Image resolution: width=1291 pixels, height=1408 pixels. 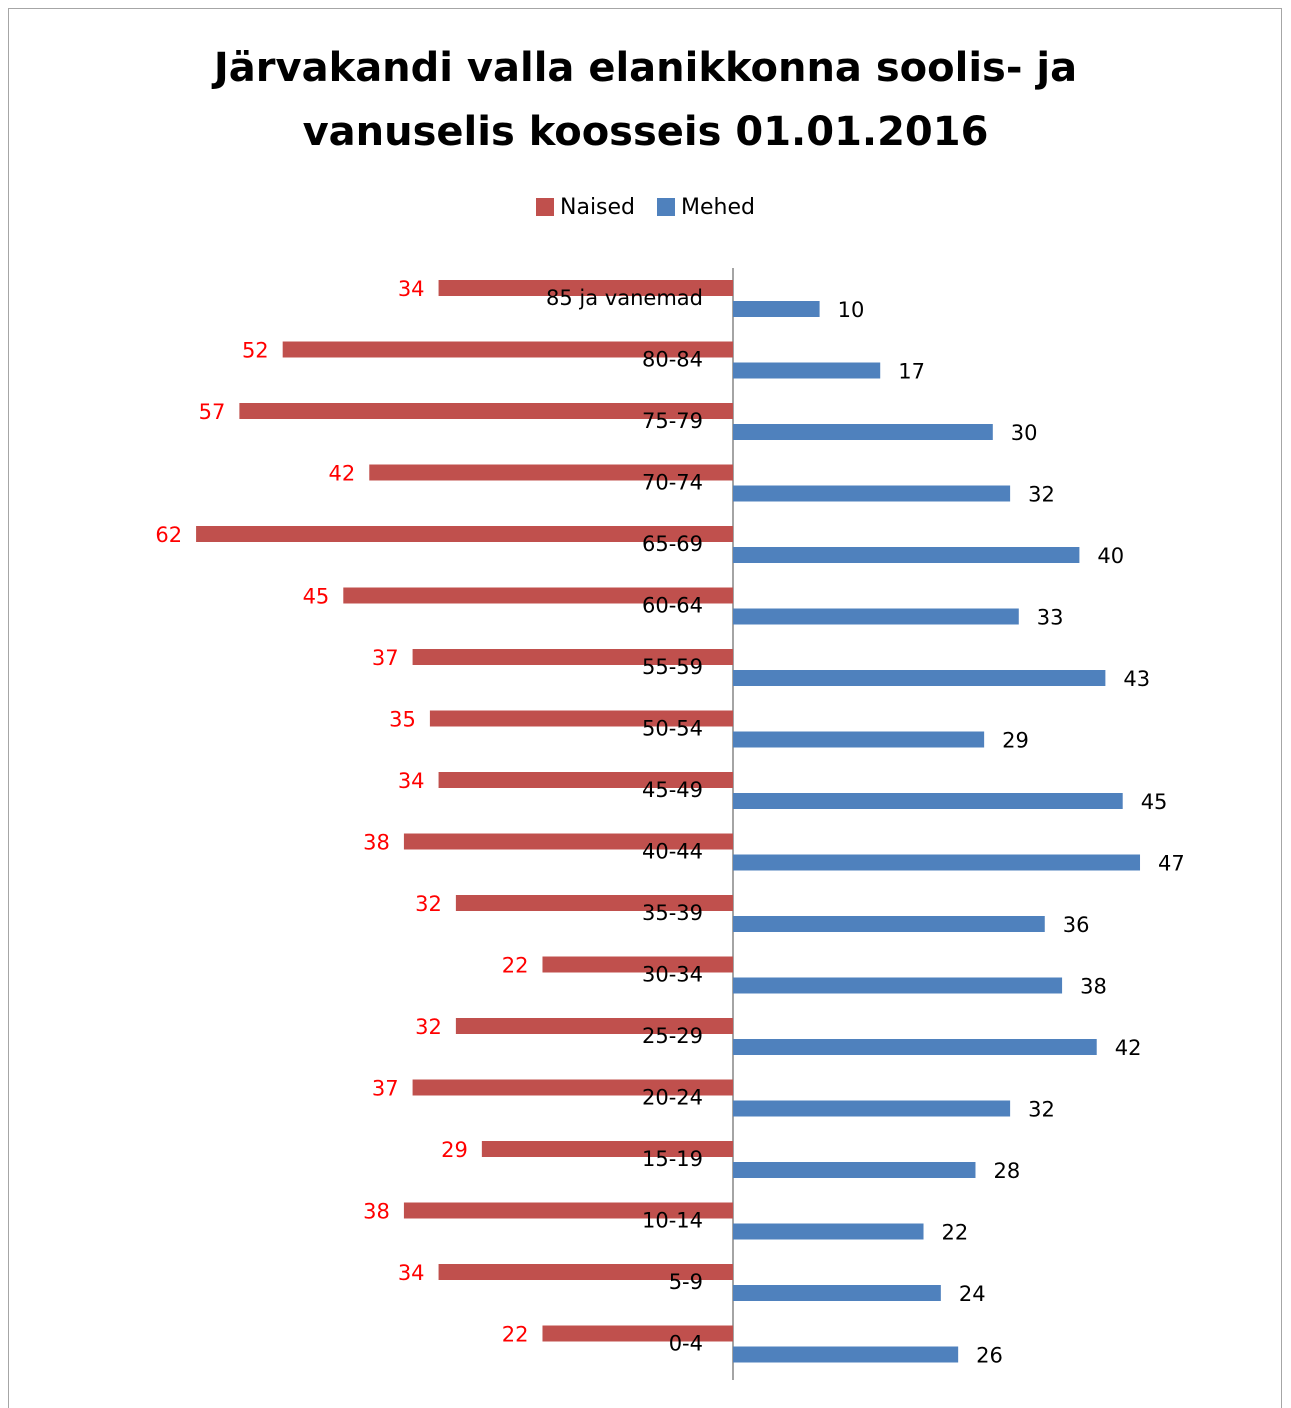 What do you see at coordinates (624, 298) in the screenshot?
I see `category-tick-label: 85 ja vanemad` at bounding box center [624, 298].